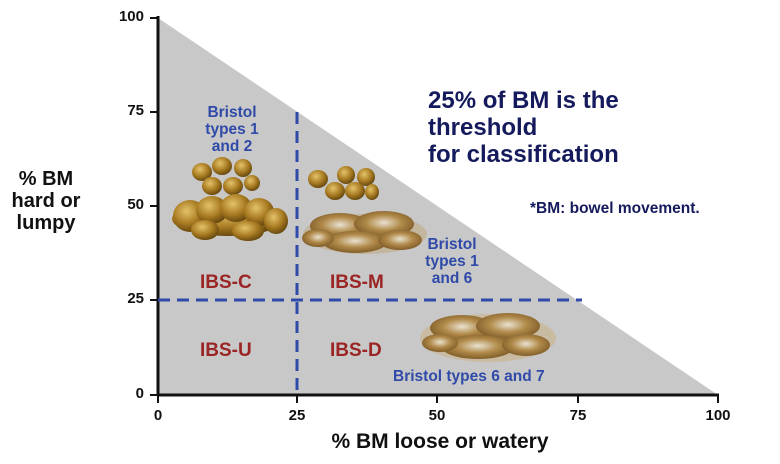 The width and height of the screenshot is (780, 464). I want to click on x-tick-marks, so click(438, 399).